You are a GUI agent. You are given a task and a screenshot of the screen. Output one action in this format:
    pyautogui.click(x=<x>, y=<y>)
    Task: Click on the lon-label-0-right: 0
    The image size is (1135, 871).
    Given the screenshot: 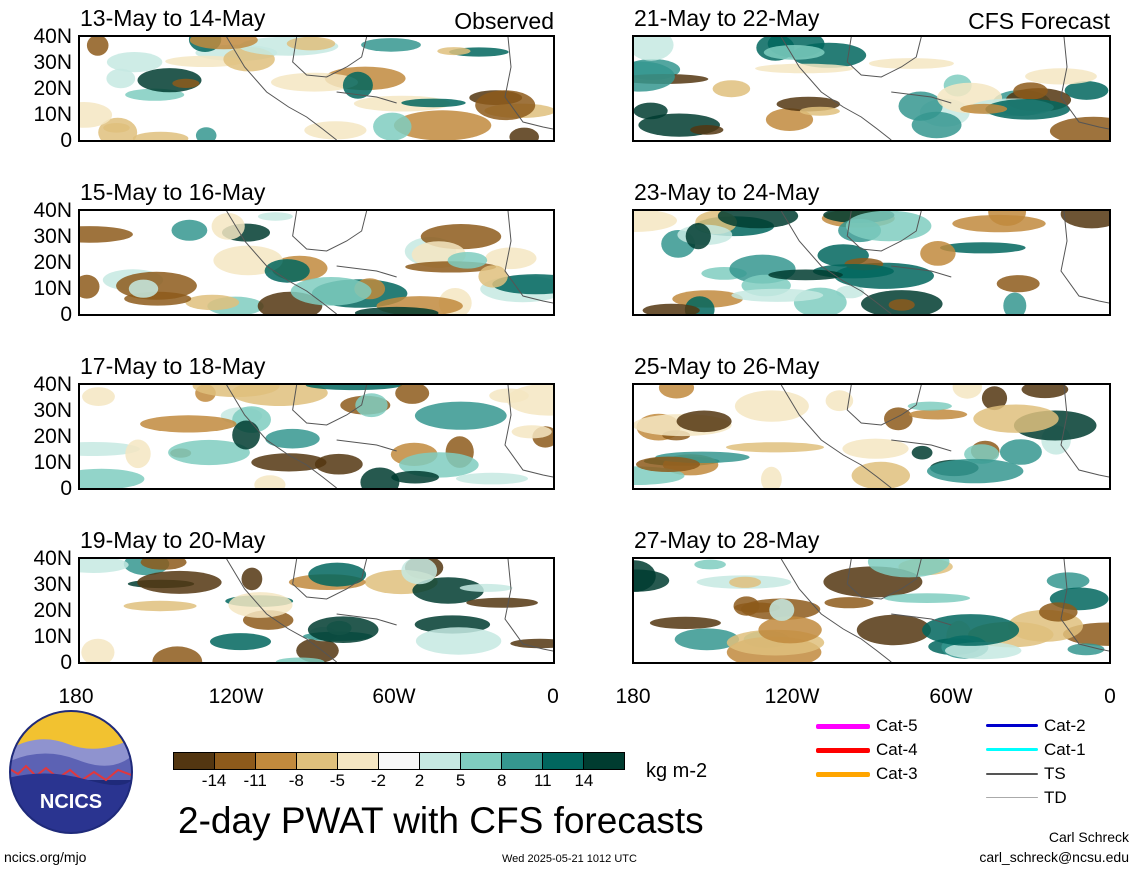 What is the action you would take?
    pyautogui.click(x=1110, y=696)
    